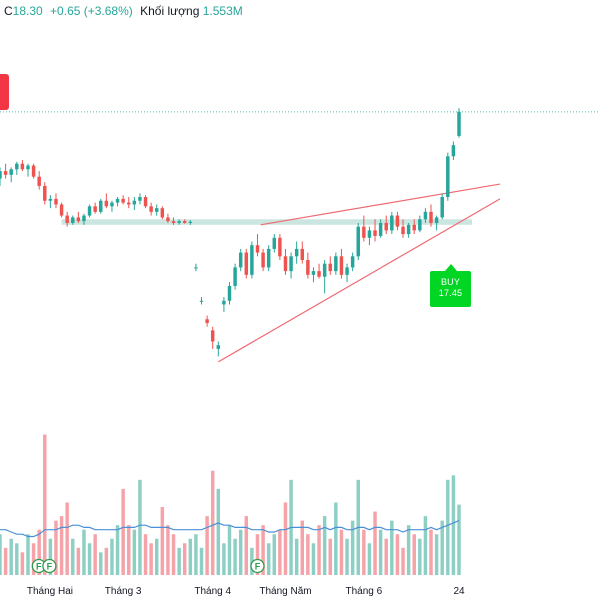 This screenshot has height=605, width=600. I want to click on red-price-flag, so click(4, 92).